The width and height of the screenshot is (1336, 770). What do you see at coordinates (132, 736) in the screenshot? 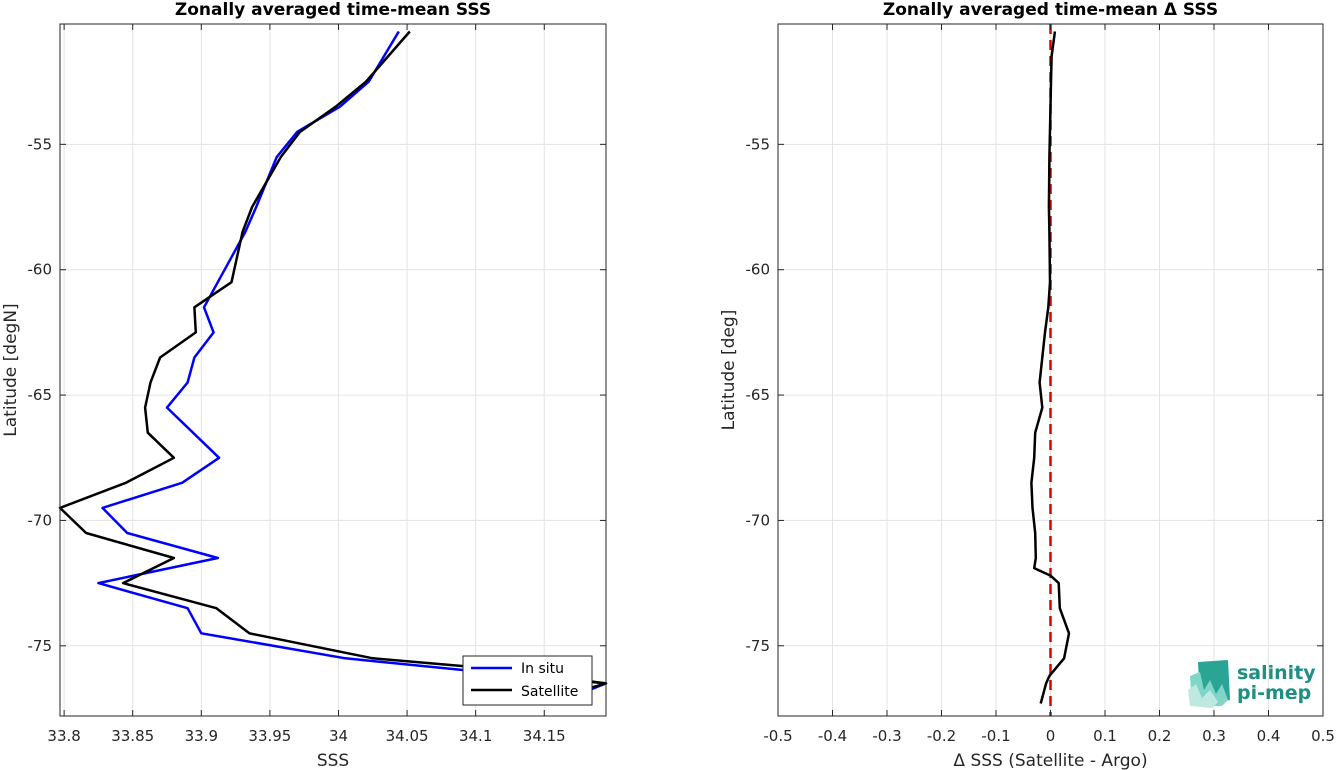
I see `left-xtick-label-33-85: 33.85` at bounding box center [132, 736].